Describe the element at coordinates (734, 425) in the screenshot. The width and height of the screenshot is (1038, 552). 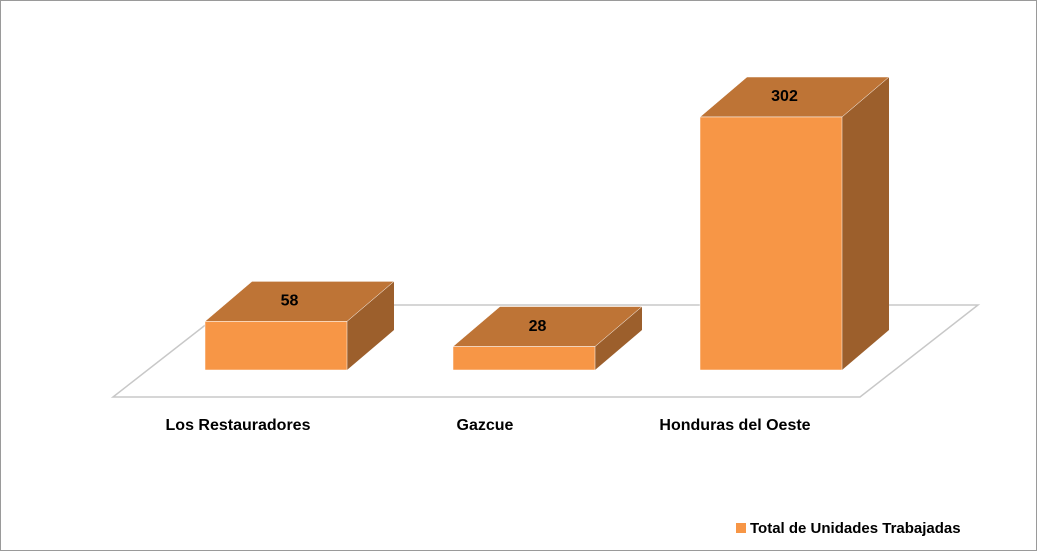
I see `x-tick-label: Honduras del Oeste` at that location.